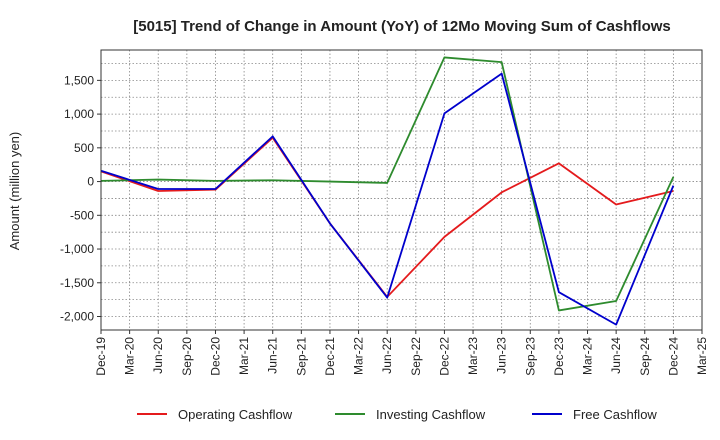 The width and height of the screenshot is (720, 440). What do you see at coordinates (187, 356) in the screenshot?
I see `x-tick-label: Sep-20` at bounding box center [187, 356].